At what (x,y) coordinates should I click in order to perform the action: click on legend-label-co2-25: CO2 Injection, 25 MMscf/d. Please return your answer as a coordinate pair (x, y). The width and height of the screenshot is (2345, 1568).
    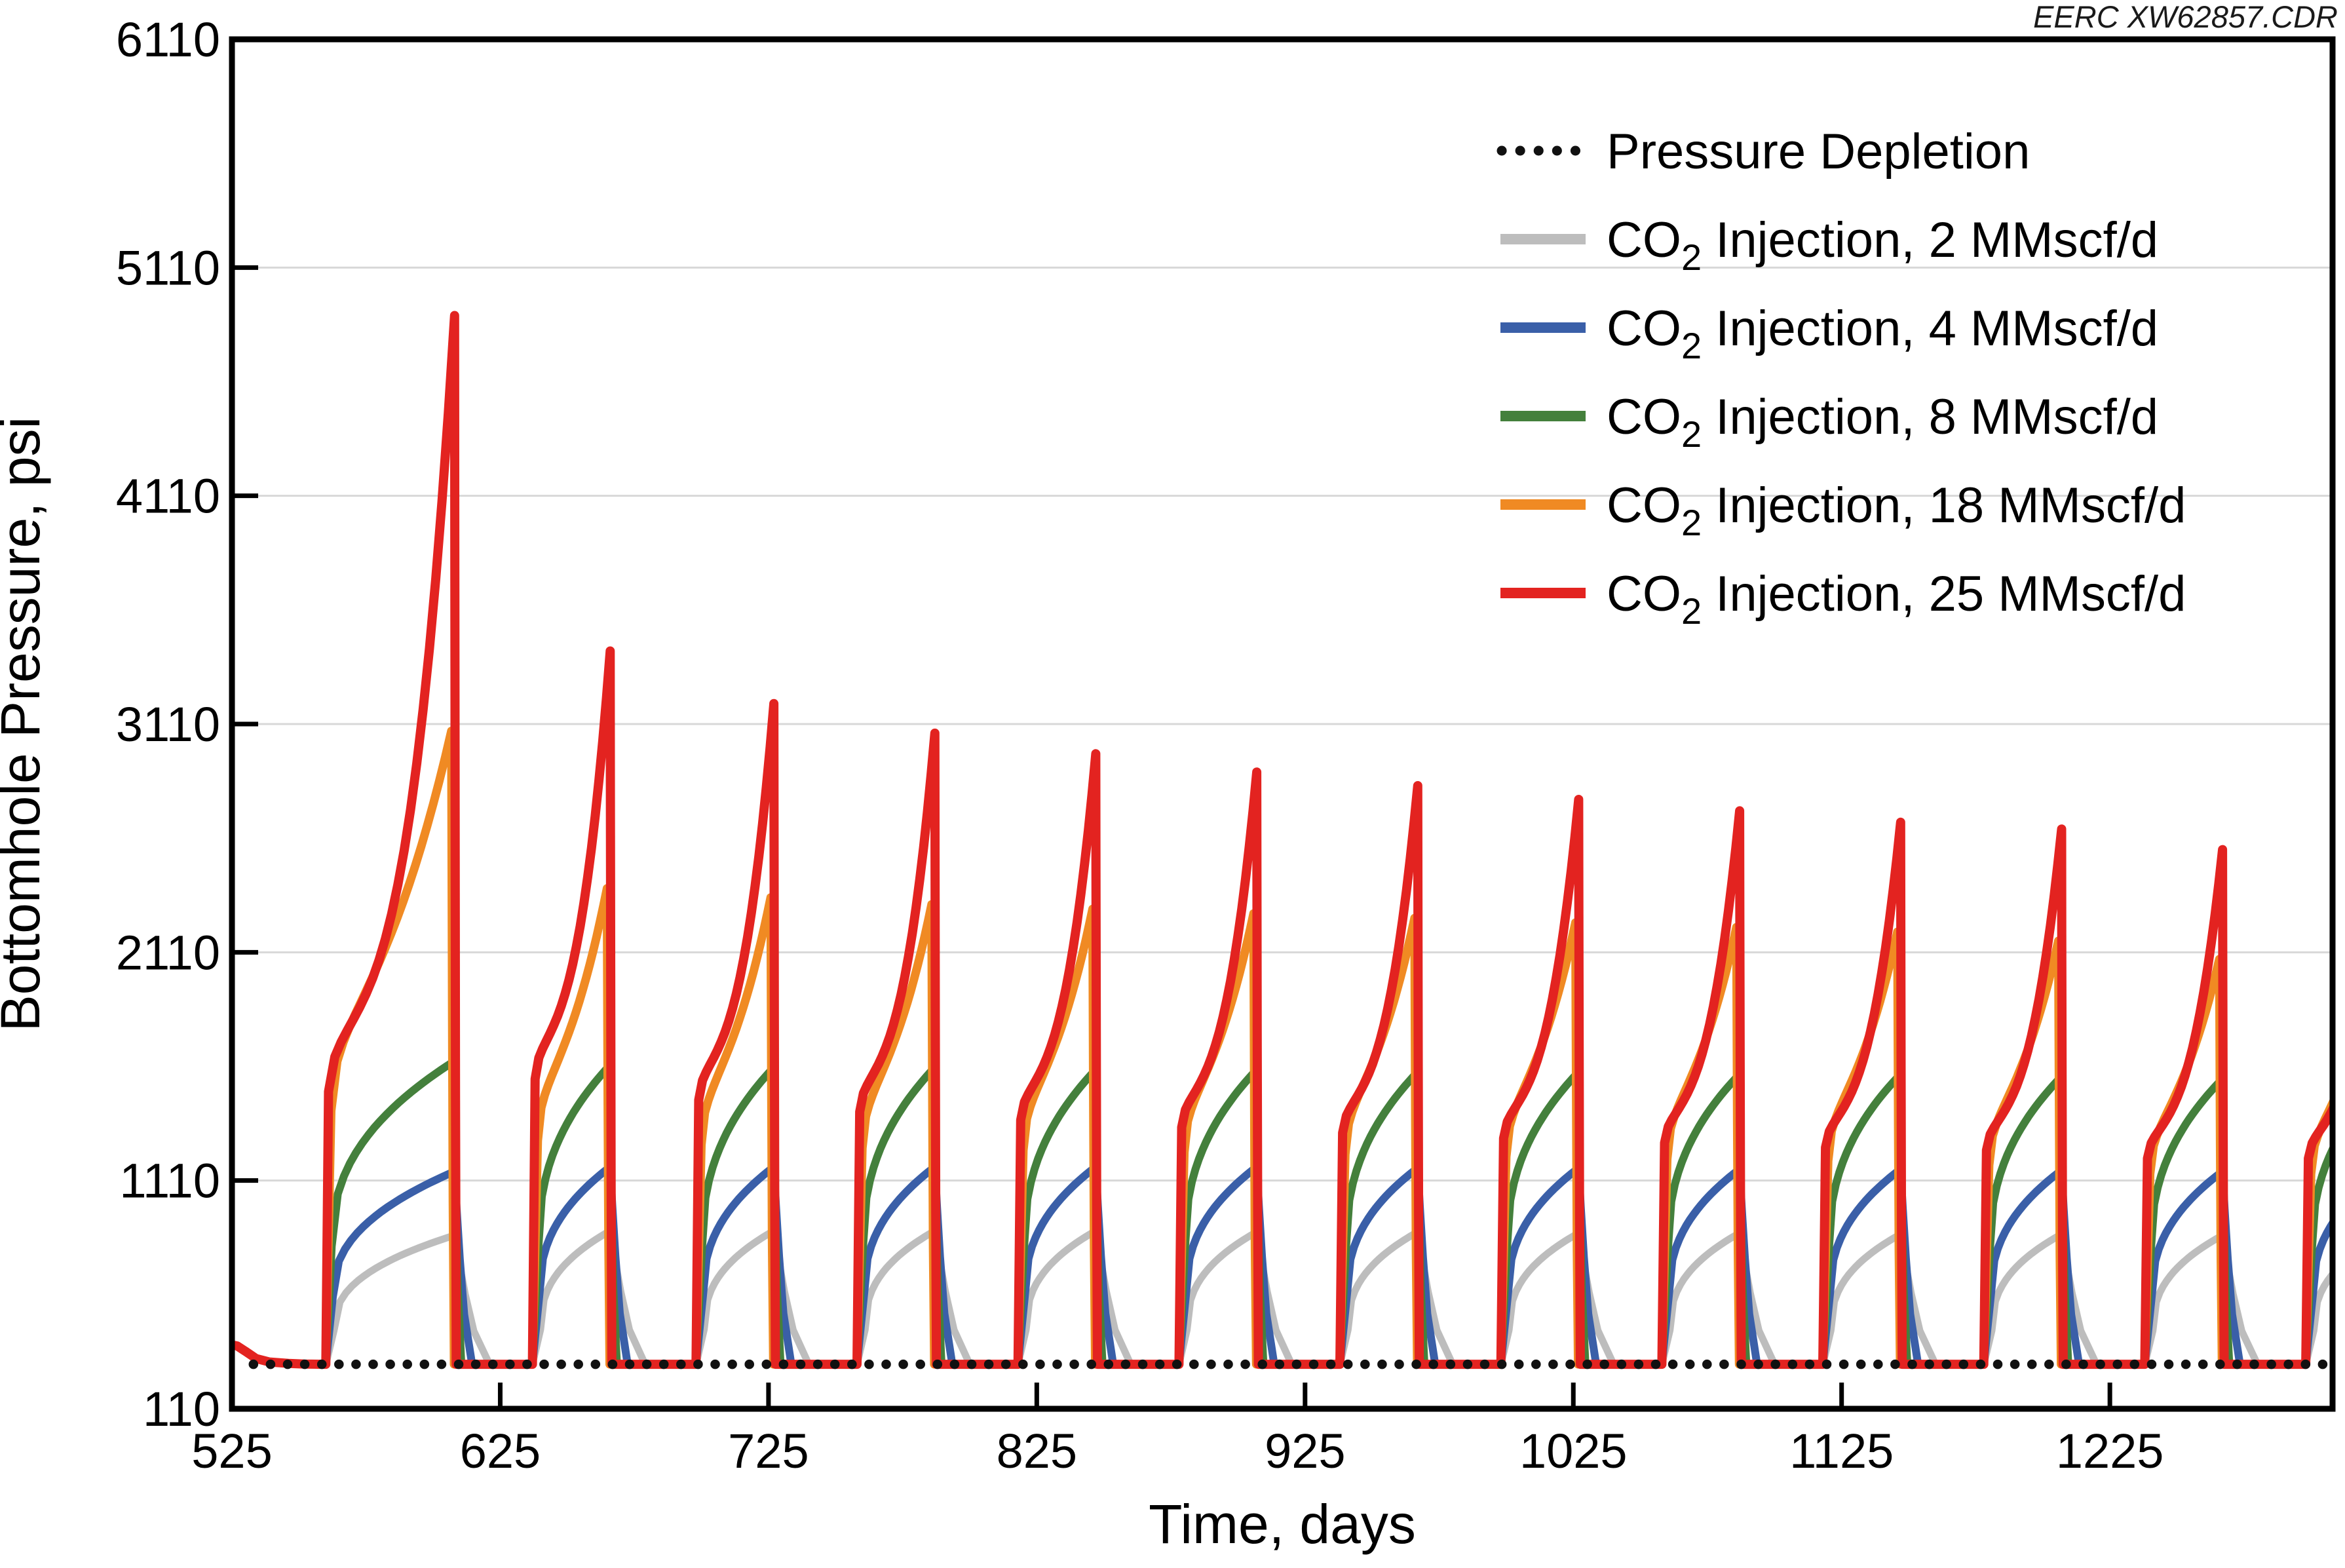
    Looking at the image, I should click on (1897, 599).